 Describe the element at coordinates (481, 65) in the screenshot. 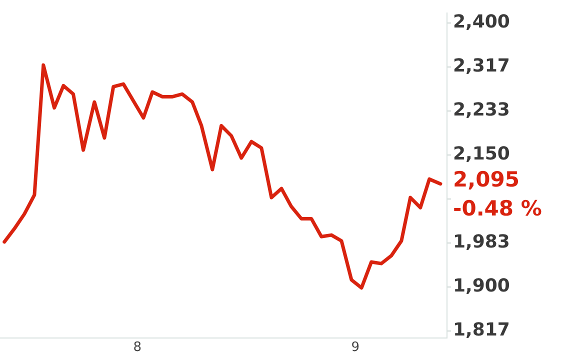

I see `y-tick-label: 2,317` at that location.